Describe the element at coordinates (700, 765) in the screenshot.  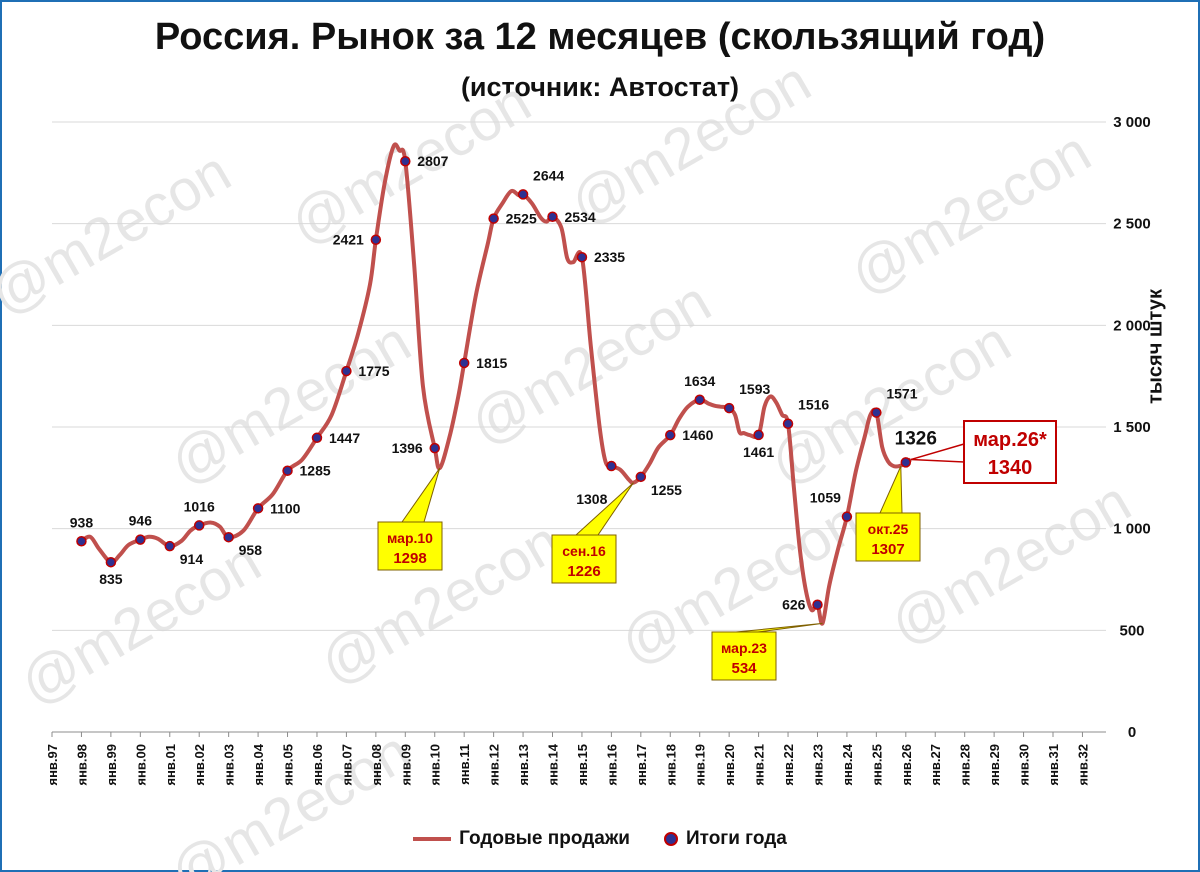
I see `x-tick-label: янв.19` at that location.